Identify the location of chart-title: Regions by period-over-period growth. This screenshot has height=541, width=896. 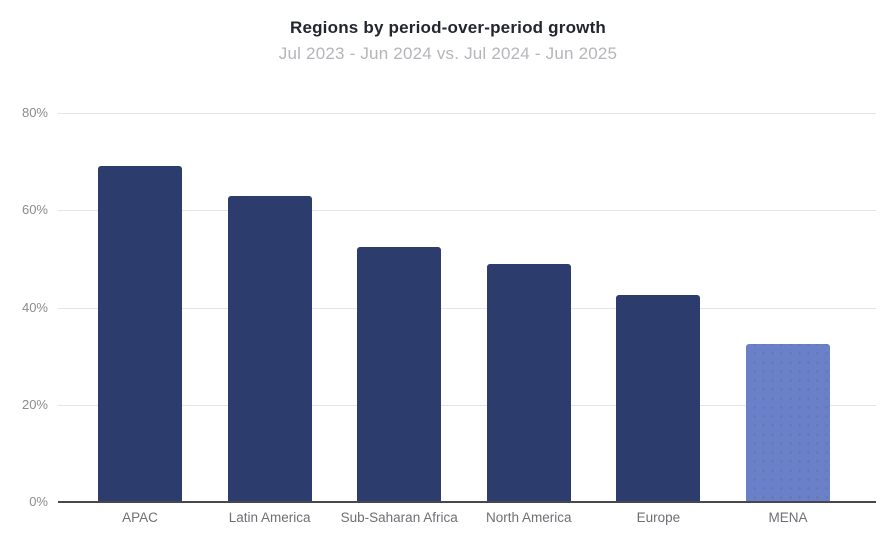
(448, 27).